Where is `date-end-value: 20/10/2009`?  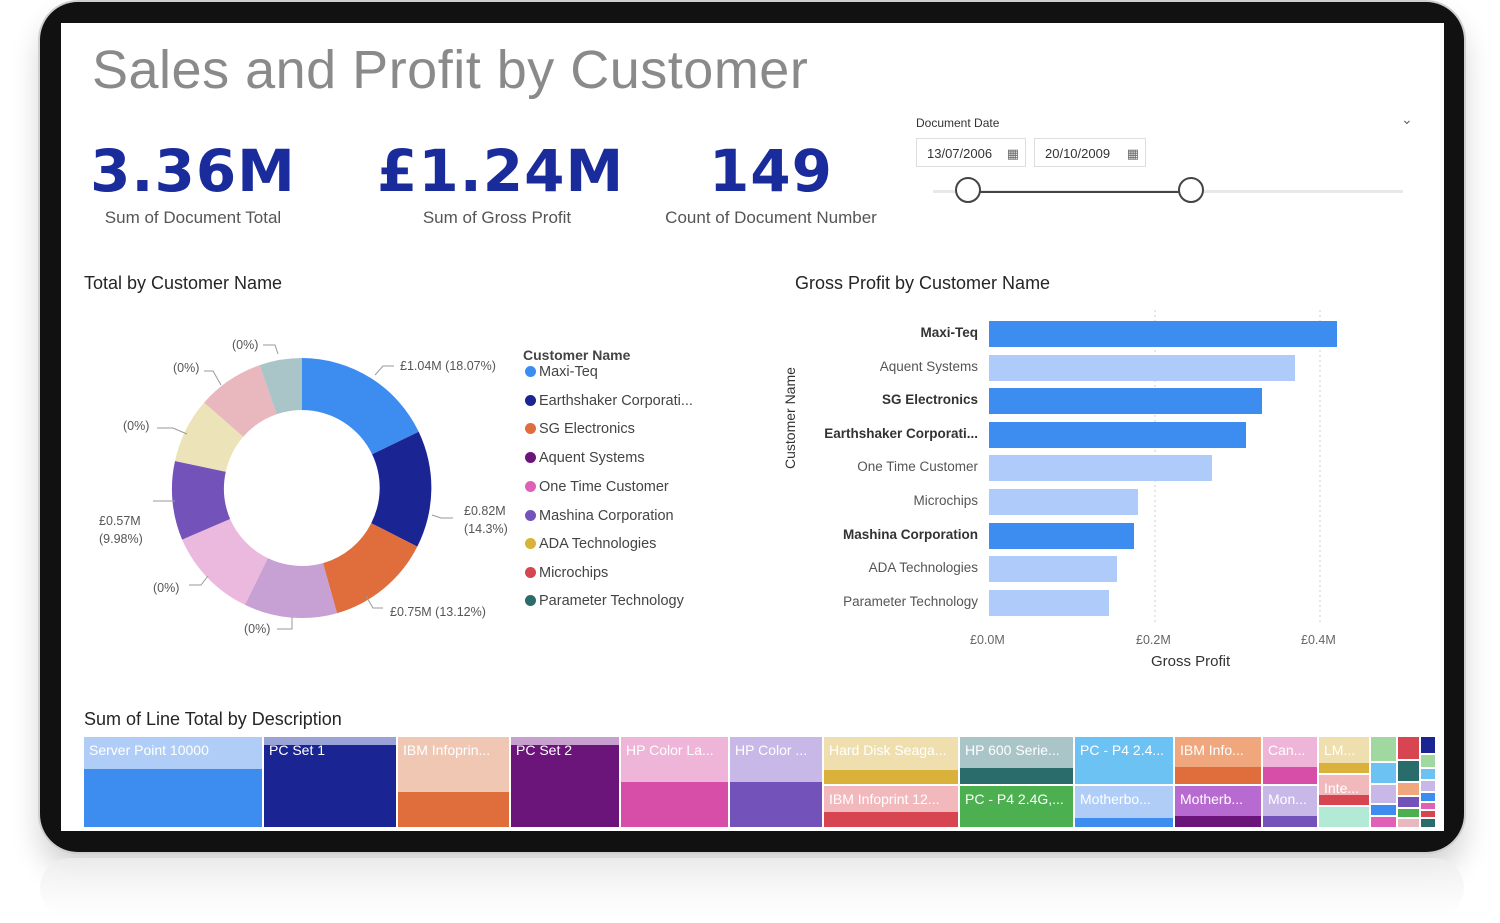 date-end-value: 20/10/2009 is located at coordinates (1078, 153).